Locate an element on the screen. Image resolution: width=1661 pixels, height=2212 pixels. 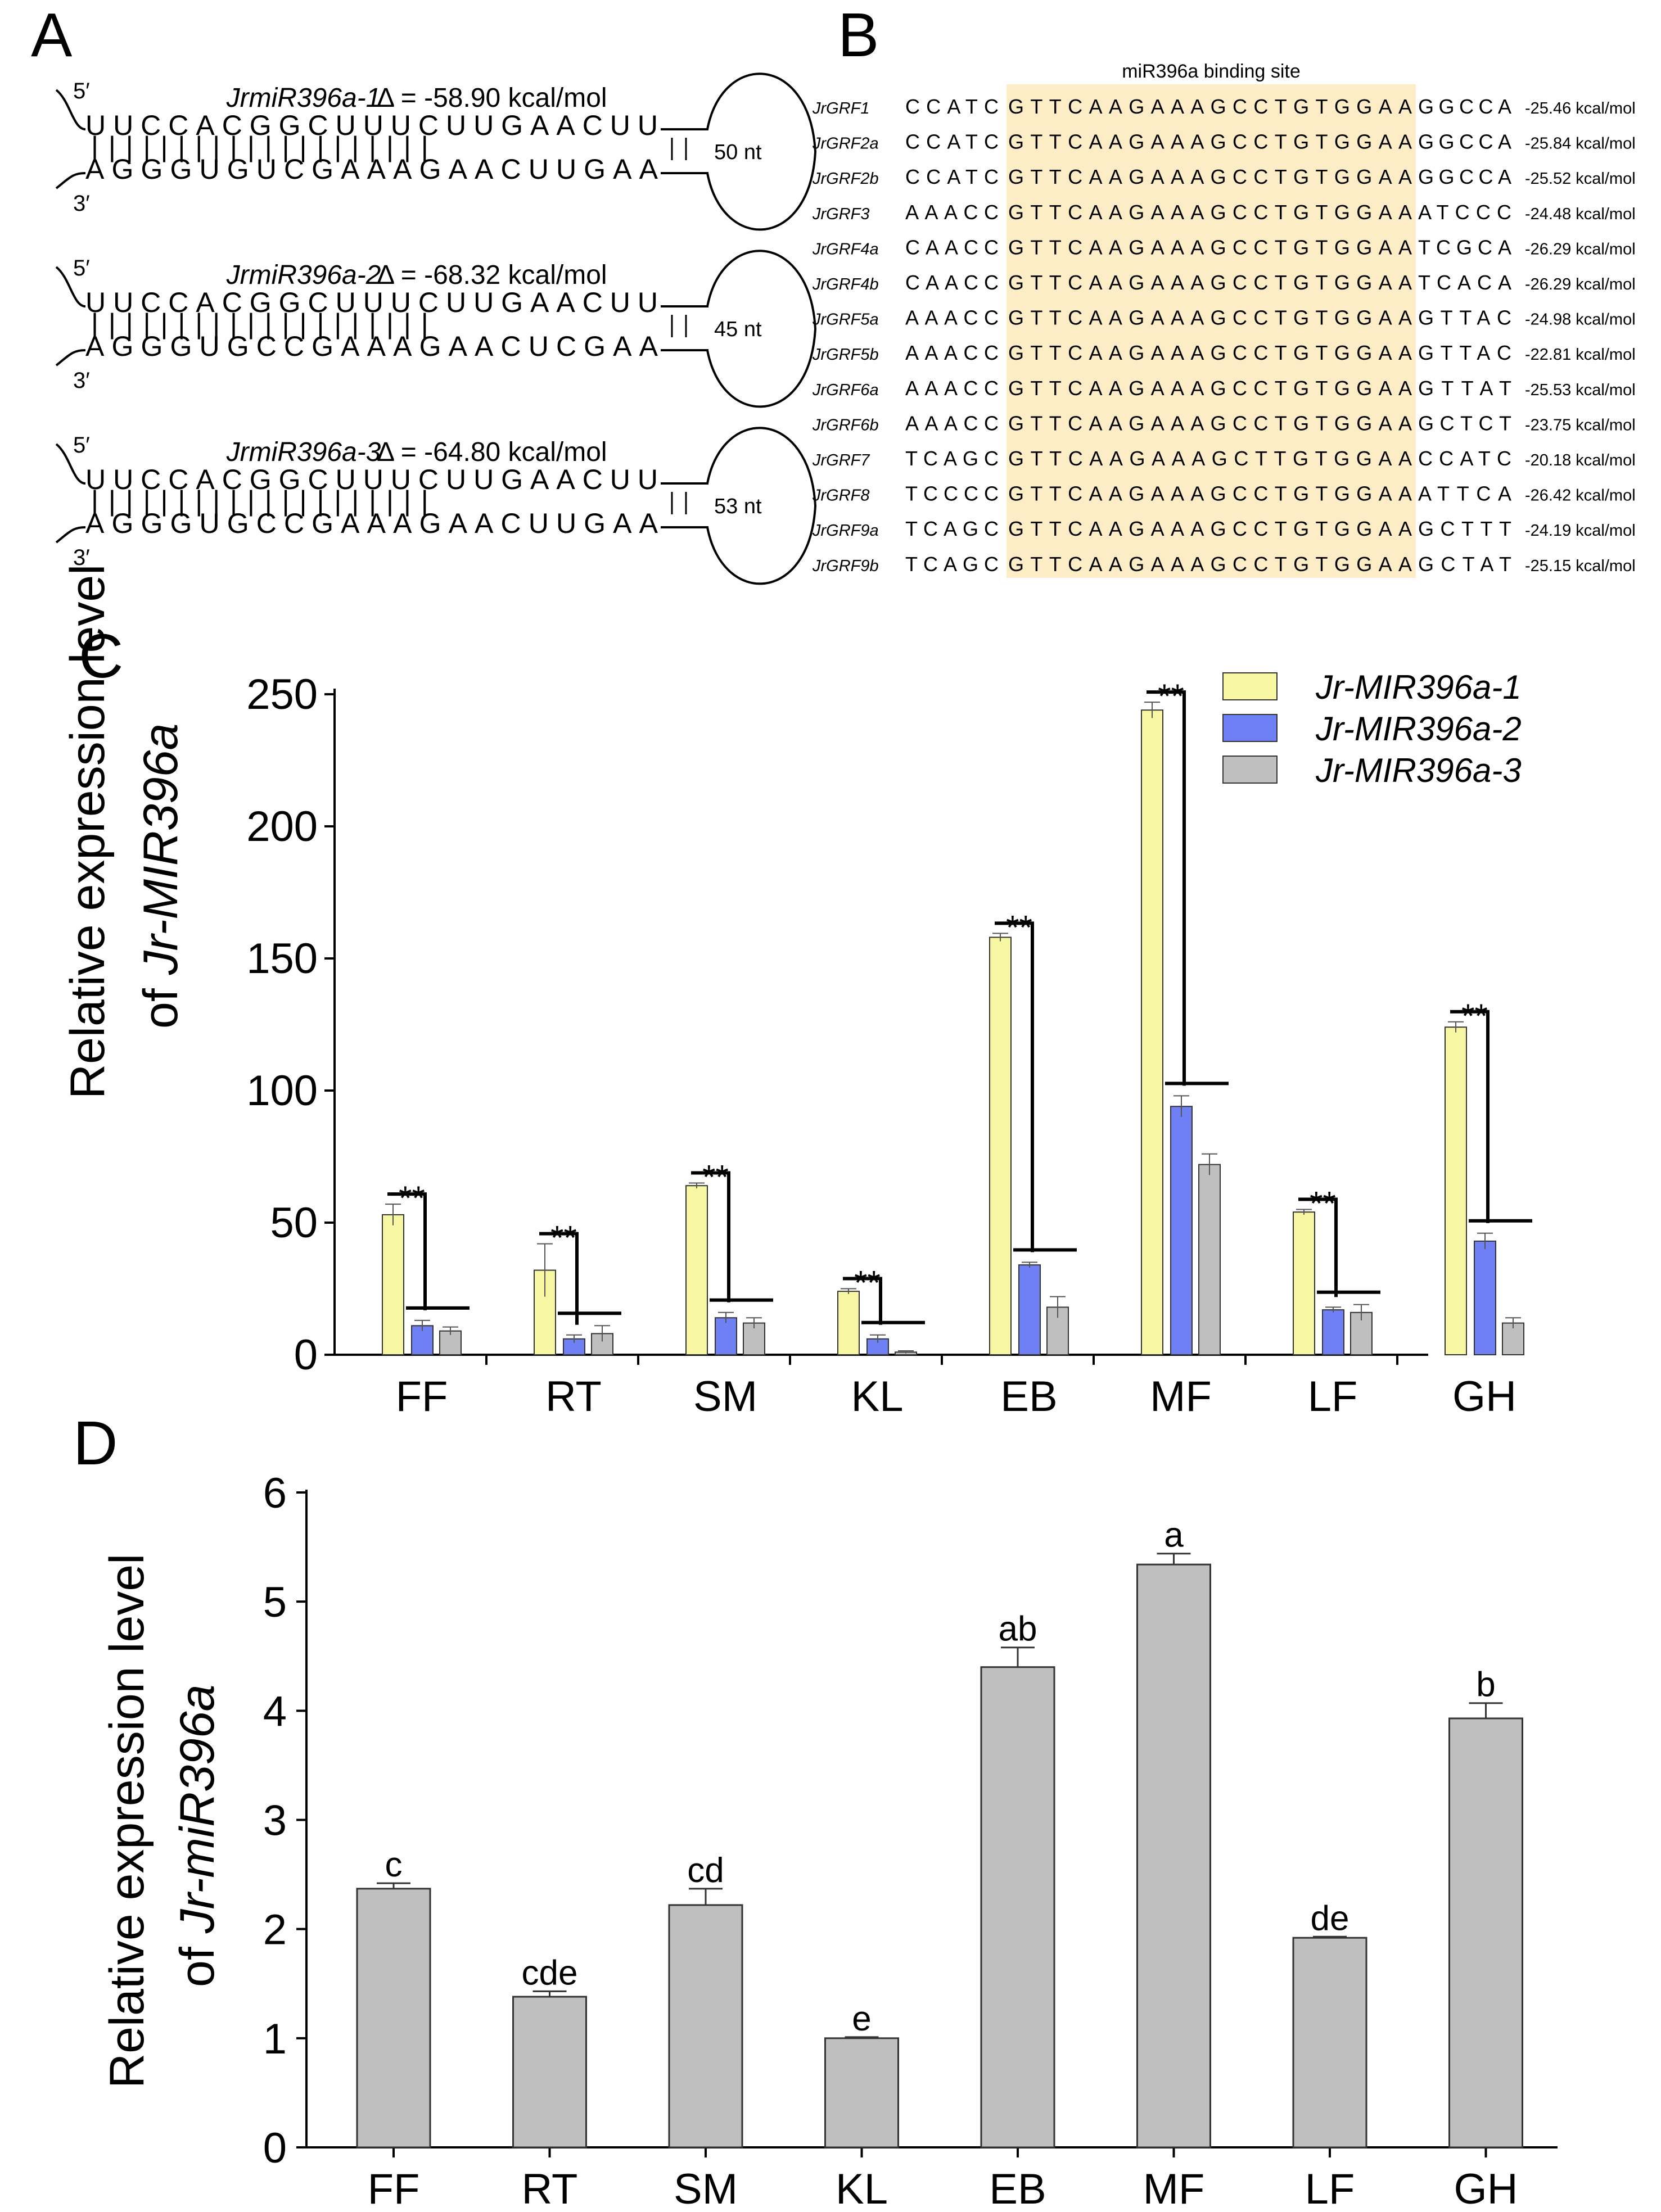
grf-binding-energy: -25.52 kcal/mol is located at coordinates (1580, 179).